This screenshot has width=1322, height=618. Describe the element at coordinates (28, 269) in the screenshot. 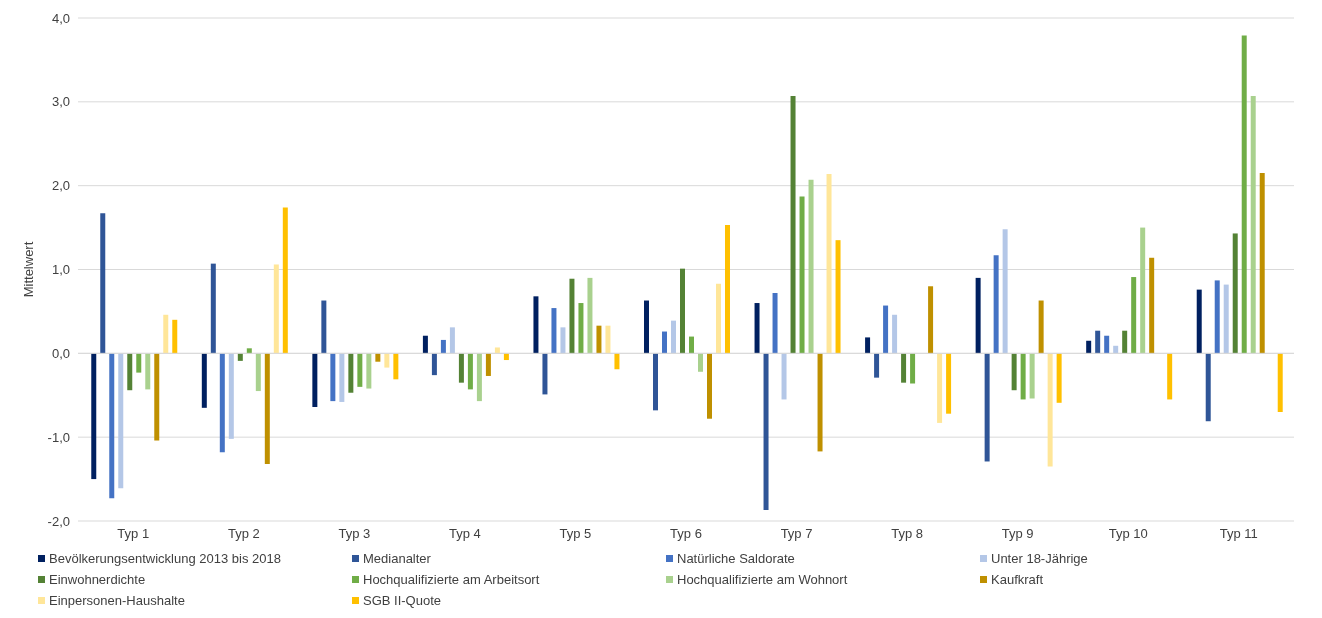

I see `y-axis-title: Mittelwert` at that location.